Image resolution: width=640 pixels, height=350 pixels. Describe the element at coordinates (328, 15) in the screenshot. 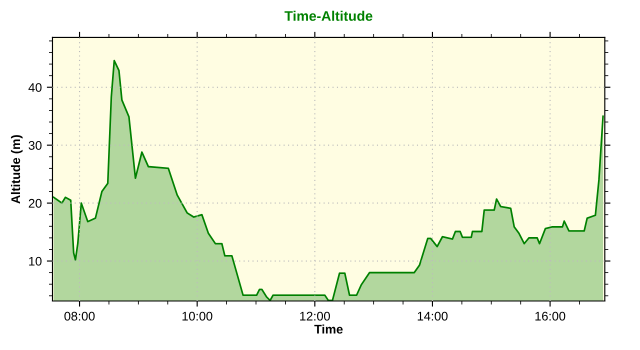

I see `chart-title: Time-Altitude` at that location.